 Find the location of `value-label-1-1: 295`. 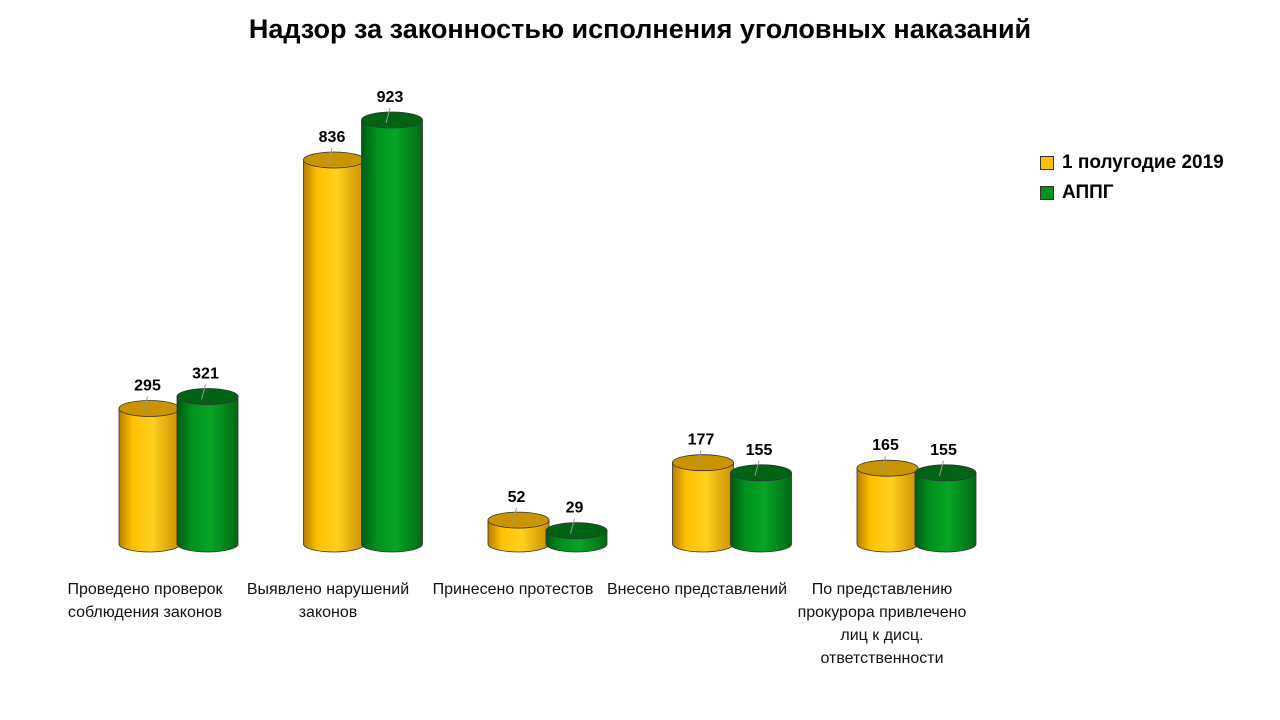

value-label-1-1: 295 is located at coordinates (147, 385).